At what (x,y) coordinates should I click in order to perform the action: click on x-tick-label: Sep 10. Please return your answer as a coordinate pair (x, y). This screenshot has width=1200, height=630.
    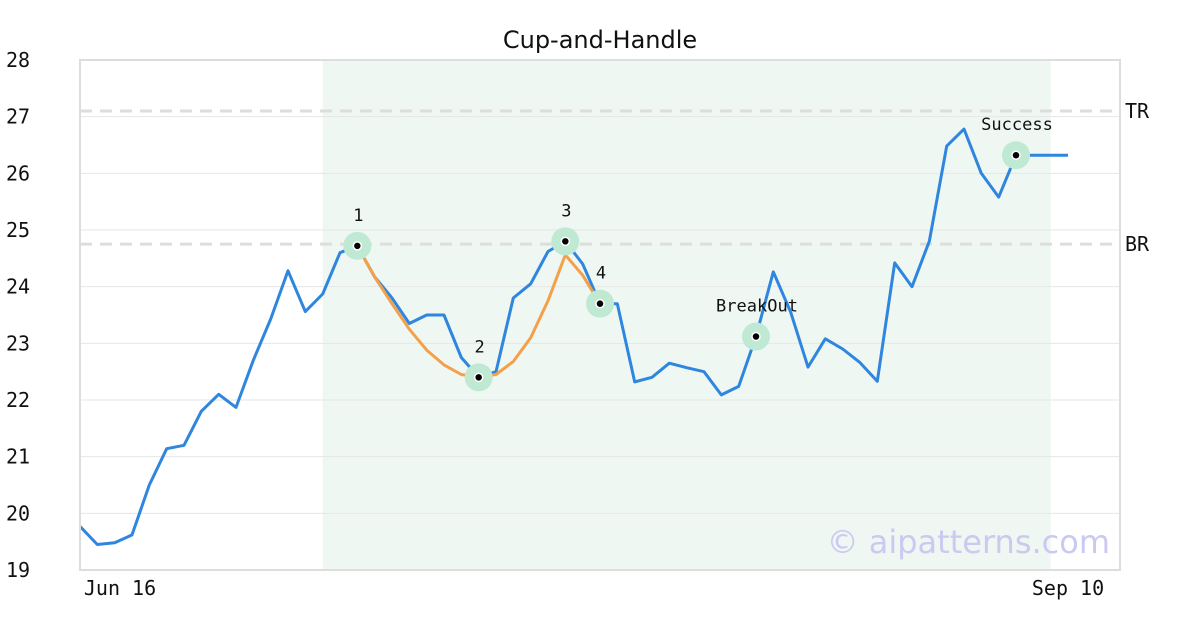
    Looking at the image, I should click on (1068, 588).